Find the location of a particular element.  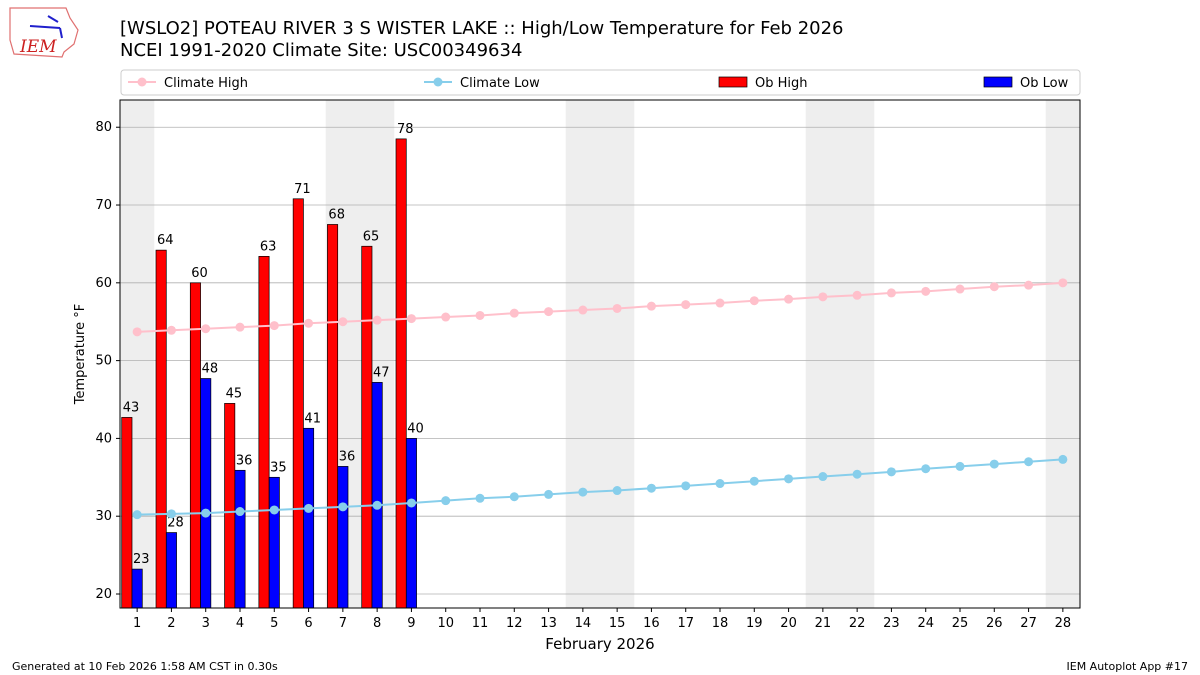

x-tick-label: 26 is located at coordinates (994, 623).